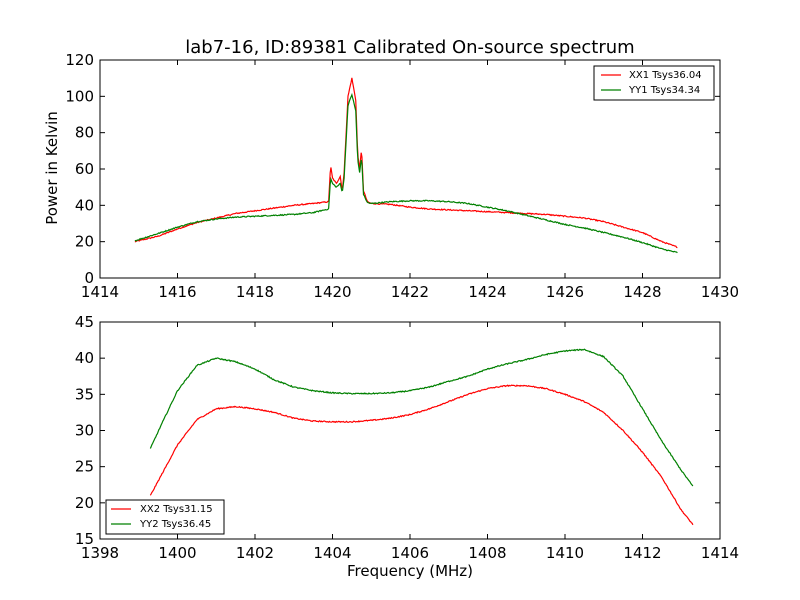 The image size is (800, 600). Describe the element at coordinates (255, 553) in the screenshot. I see `bottom-x-tick-label: 1402` at that location.